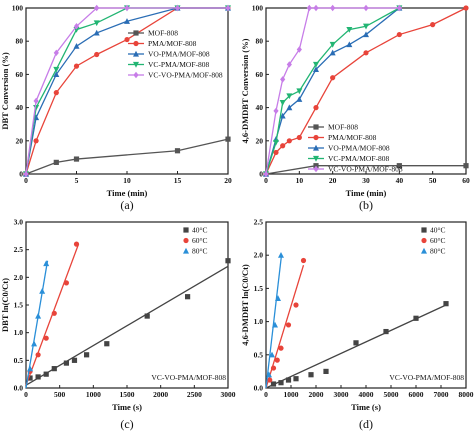 This screenshot has width=474, height=437. Describe the element at coordinates (291, 394) in the screenshot. I see `x-tick-label: 1000` at that location.